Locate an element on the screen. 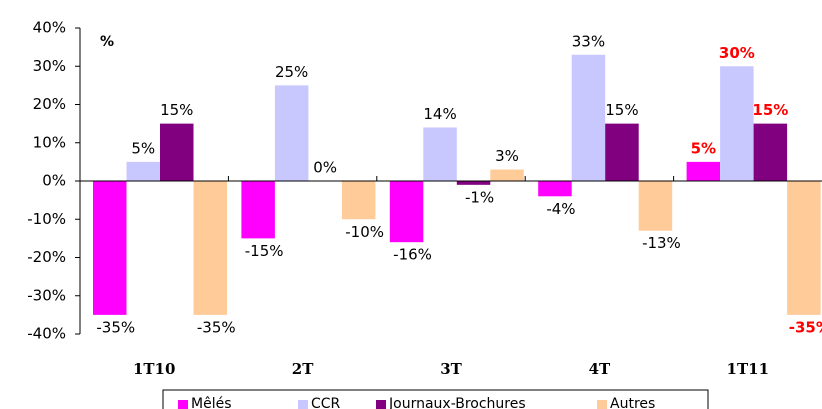  y-tick-label: 20% is located at coordinates (49, 104).